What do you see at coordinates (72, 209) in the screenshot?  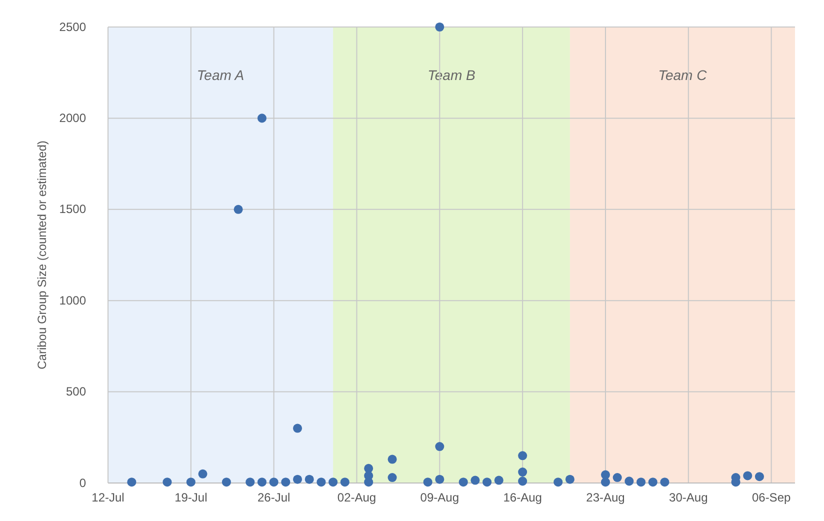 I see `y-tick-label: 1500` at bounding box center [72, 209].